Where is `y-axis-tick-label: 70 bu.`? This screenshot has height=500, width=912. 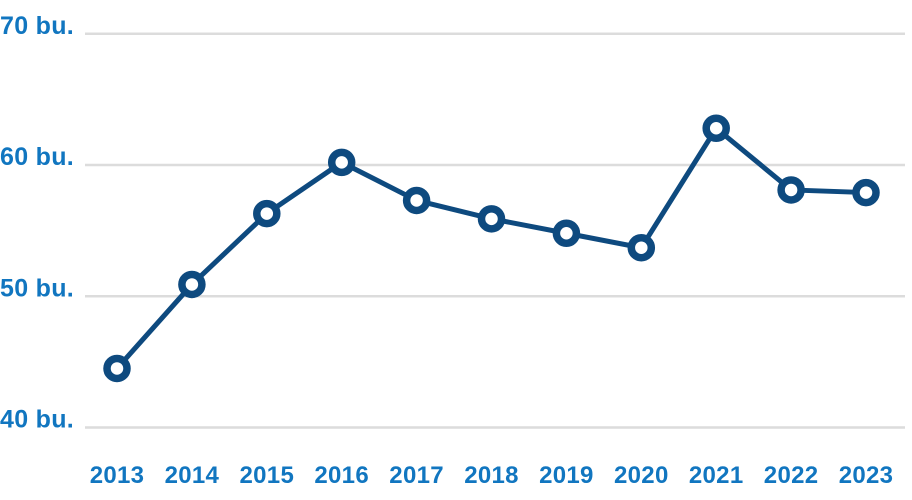
y-axis-tick-label: 70 bu. is located at coordinates (37, 26).